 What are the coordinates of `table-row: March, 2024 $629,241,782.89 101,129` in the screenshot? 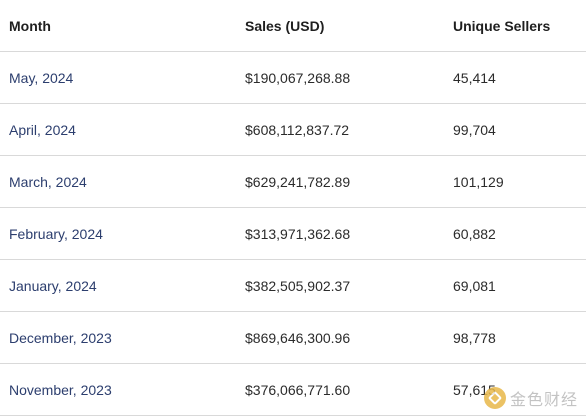 It's located at (293, 181).